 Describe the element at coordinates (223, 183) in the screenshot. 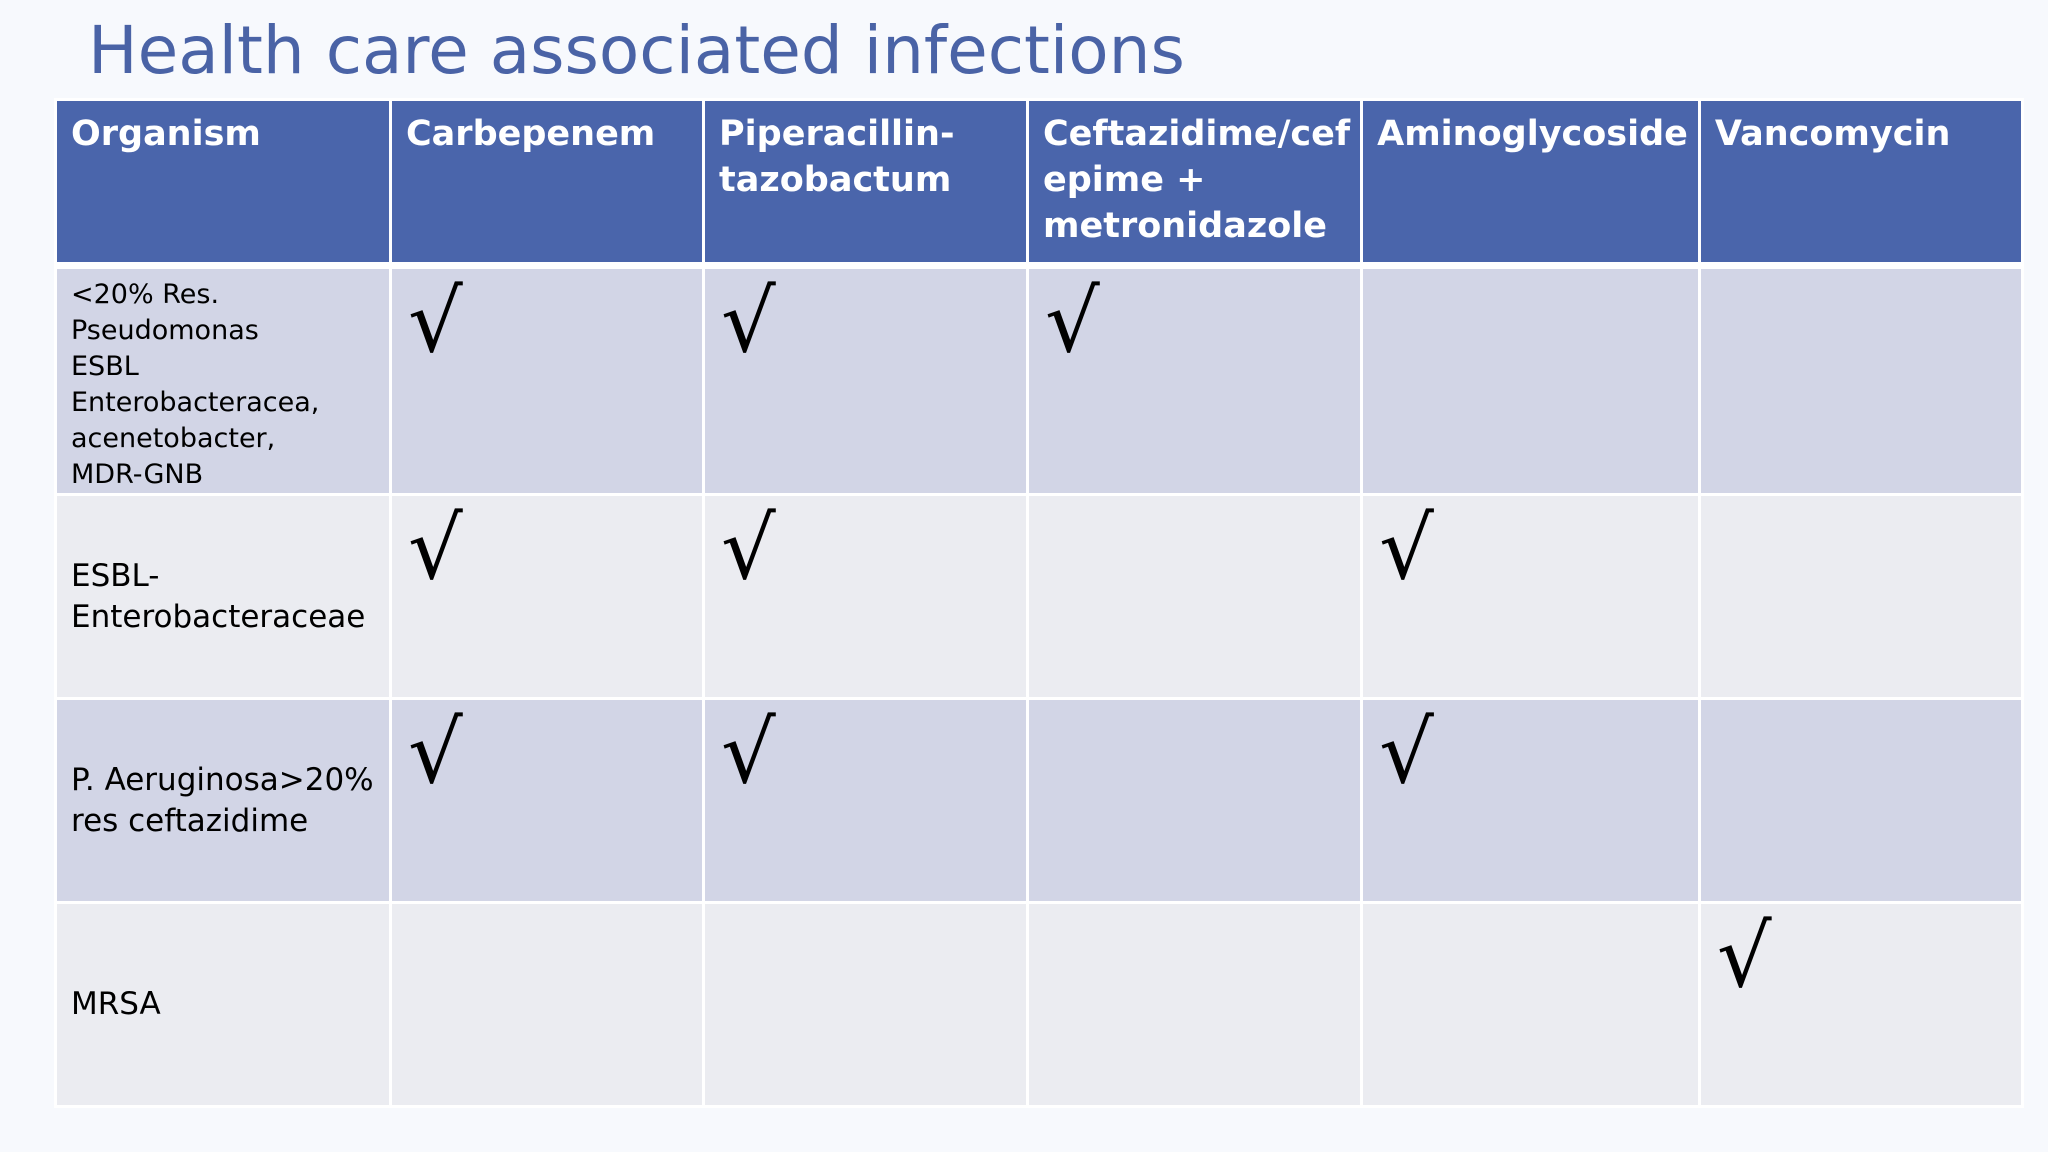

I see `header-organism: Organism` at that location.